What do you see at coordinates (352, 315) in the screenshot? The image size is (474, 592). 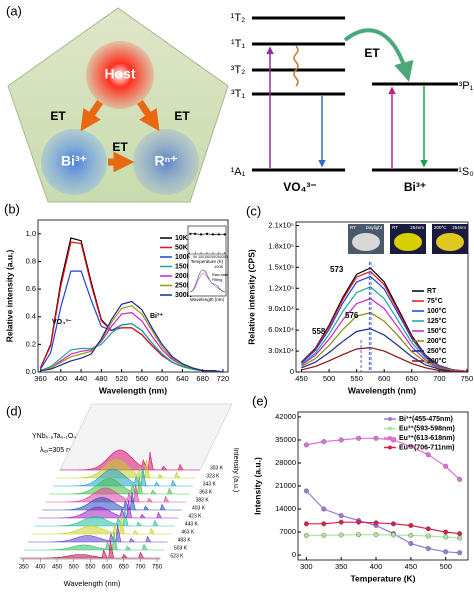 I see `annotation: 576` at bounding box center [352, 315].